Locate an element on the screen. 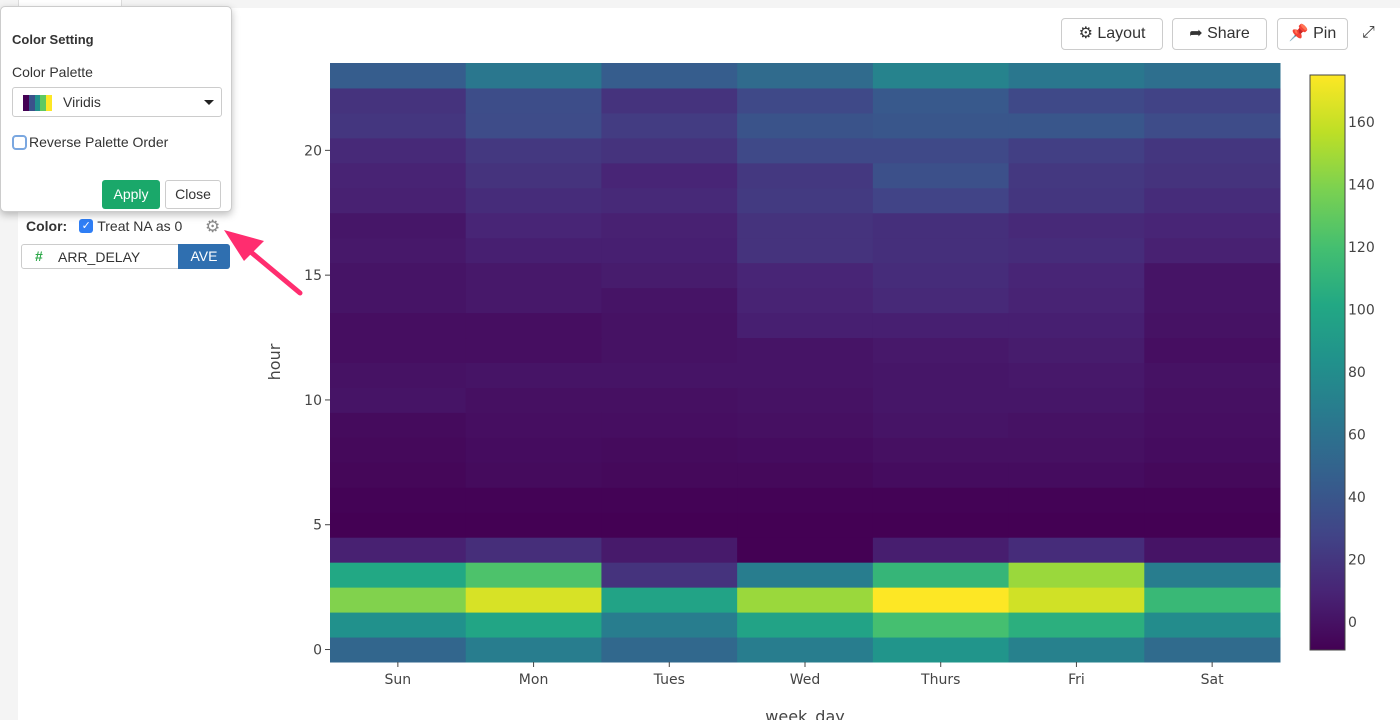  y-tick-label: 15 is located at coordinates (313, 276).